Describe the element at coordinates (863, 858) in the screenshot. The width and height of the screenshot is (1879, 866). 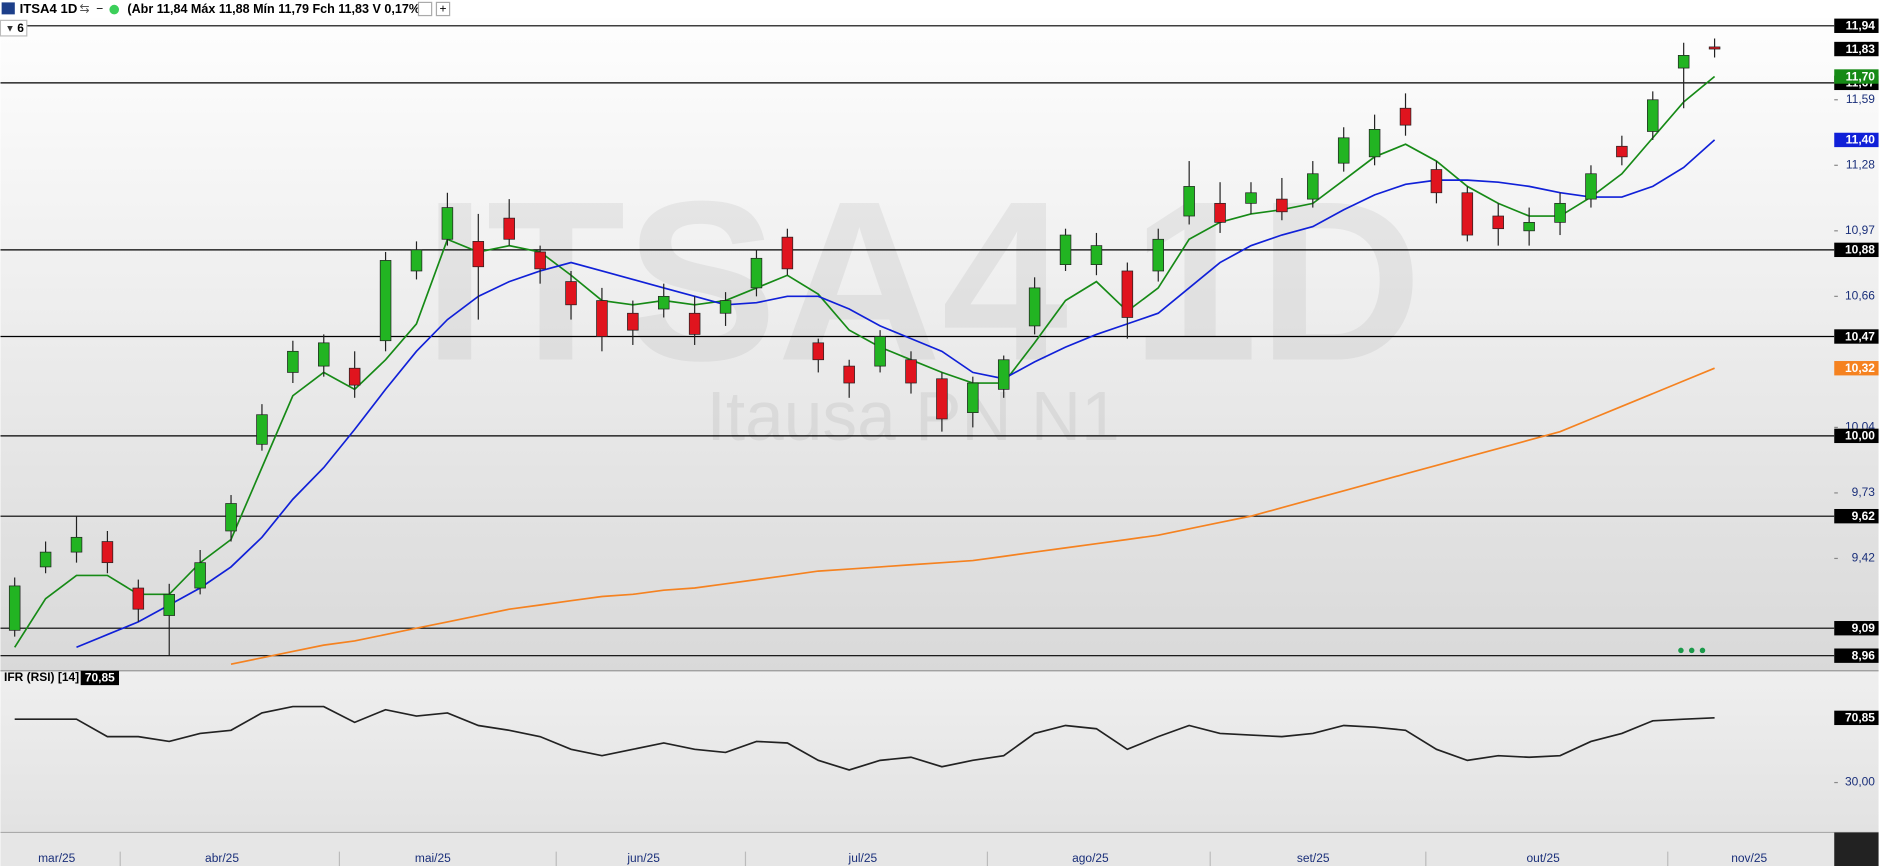
I see `month-label: jul/25` at that location.